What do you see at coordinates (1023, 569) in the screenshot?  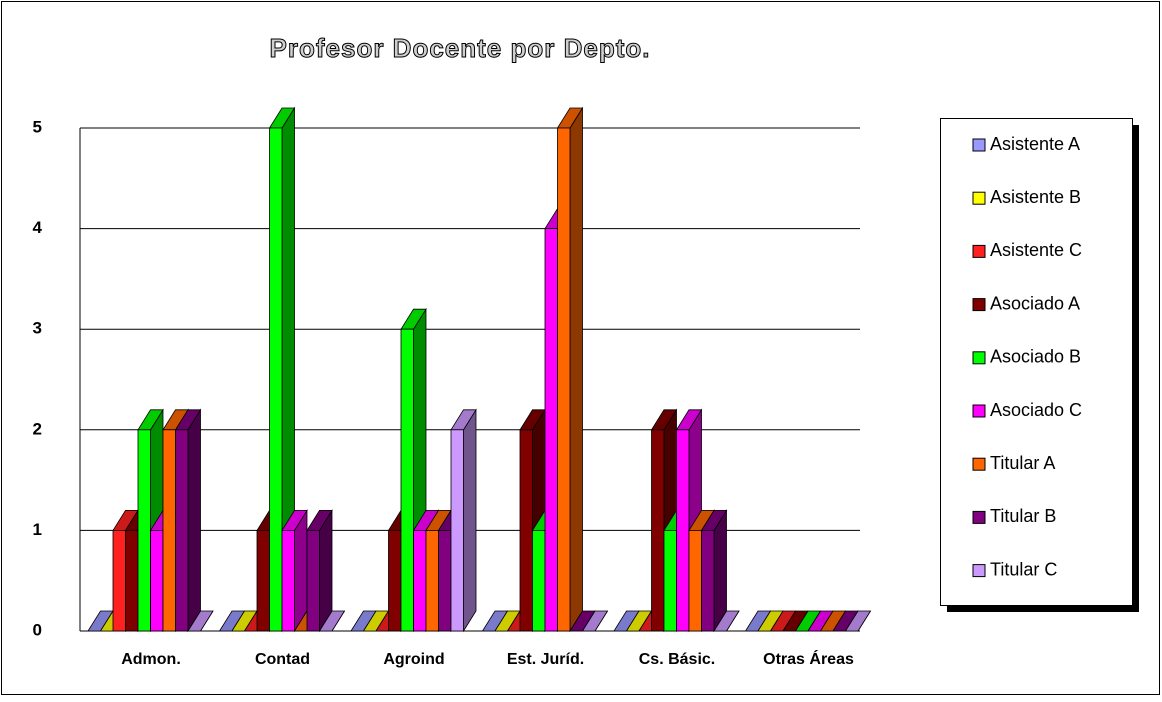 I see `legend-label: Titular C` at bounding box center [1023, 569].